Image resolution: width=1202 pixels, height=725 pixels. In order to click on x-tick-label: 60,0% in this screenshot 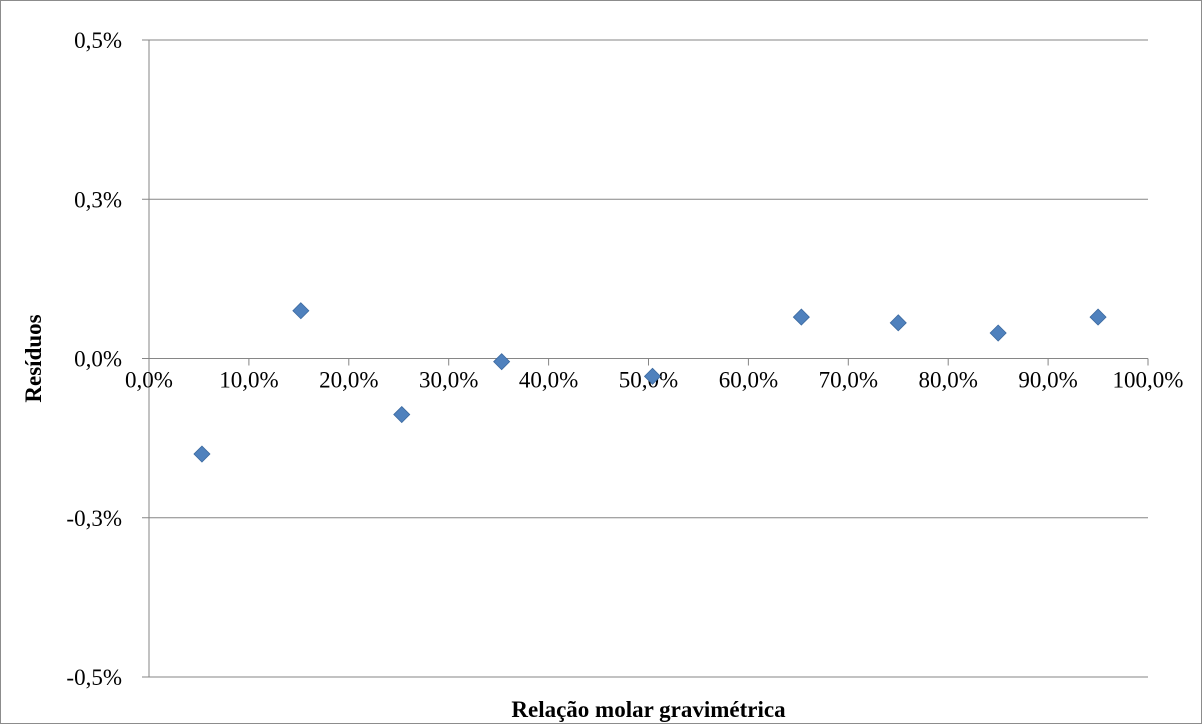, I will do `click(748, 380)`.